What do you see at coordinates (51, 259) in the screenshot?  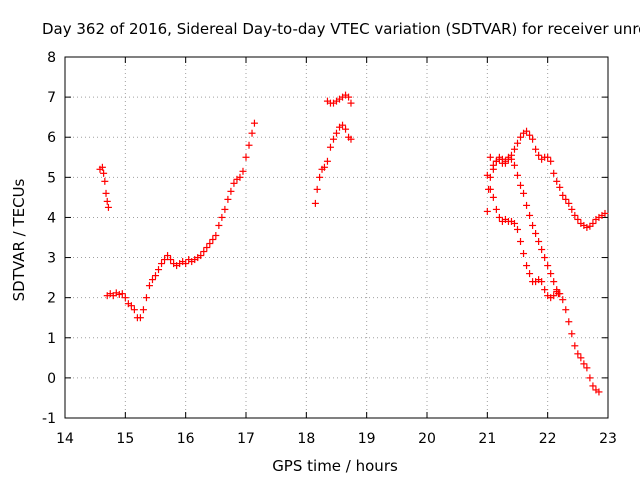 I see `y-tick-label: 3` at bounding box center [51, 259].